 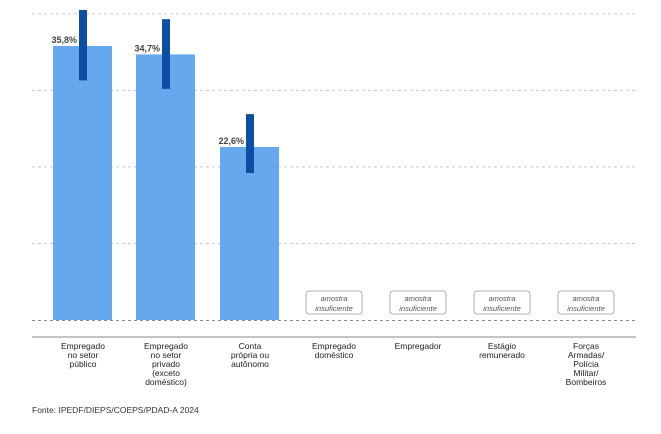 I want to click on category-label-5-0: Estágio, so click(x=502, y=346).